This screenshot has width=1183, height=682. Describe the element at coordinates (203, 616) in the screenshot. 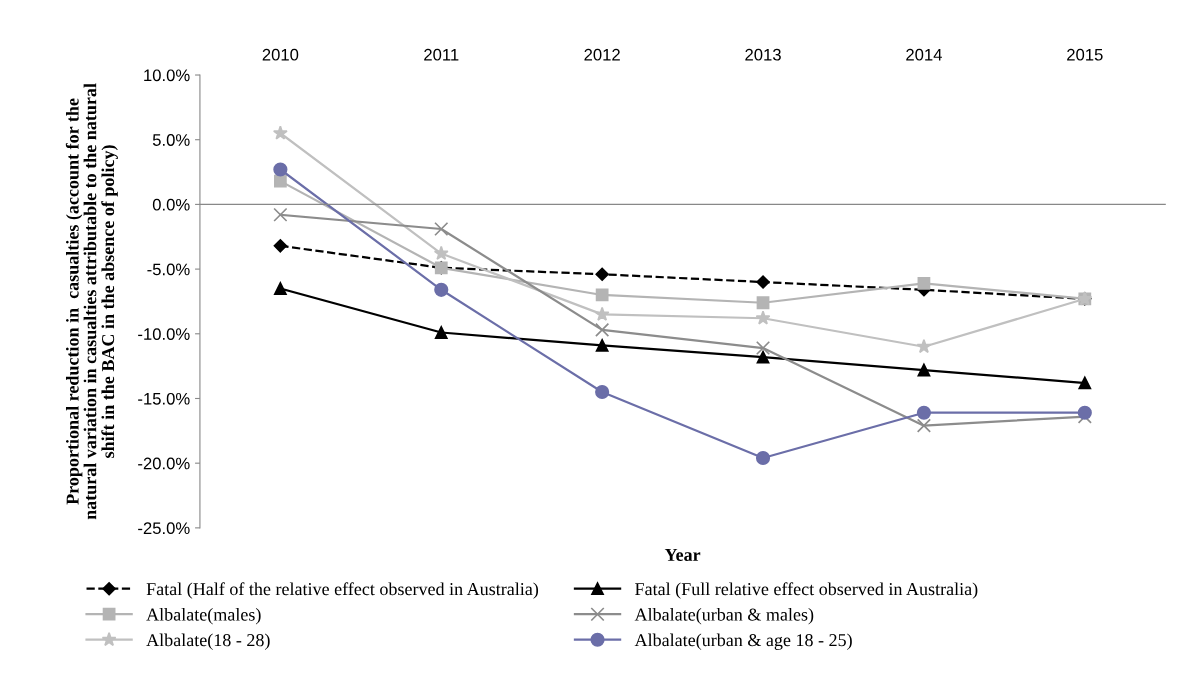

I see `legend-label: Albalate(males)` at that location.